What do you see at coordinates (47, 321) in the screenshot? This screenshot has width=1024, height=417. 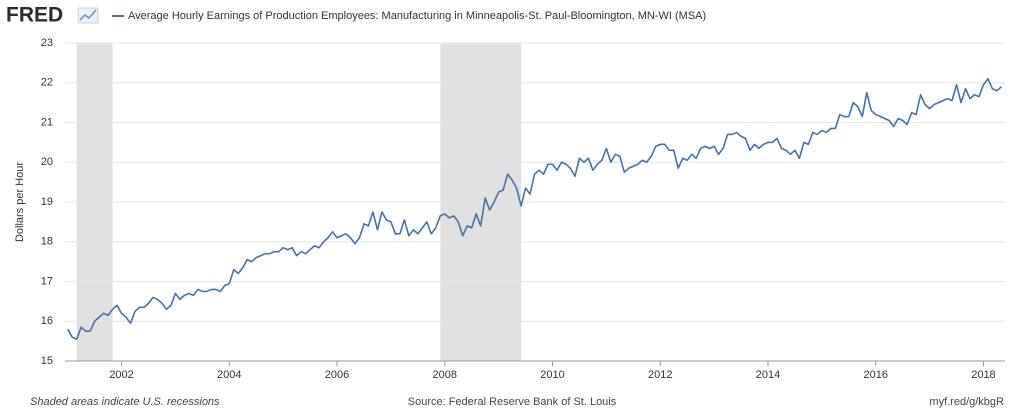 I see `y-tick-label: 16` at bounding box center [47, 321].